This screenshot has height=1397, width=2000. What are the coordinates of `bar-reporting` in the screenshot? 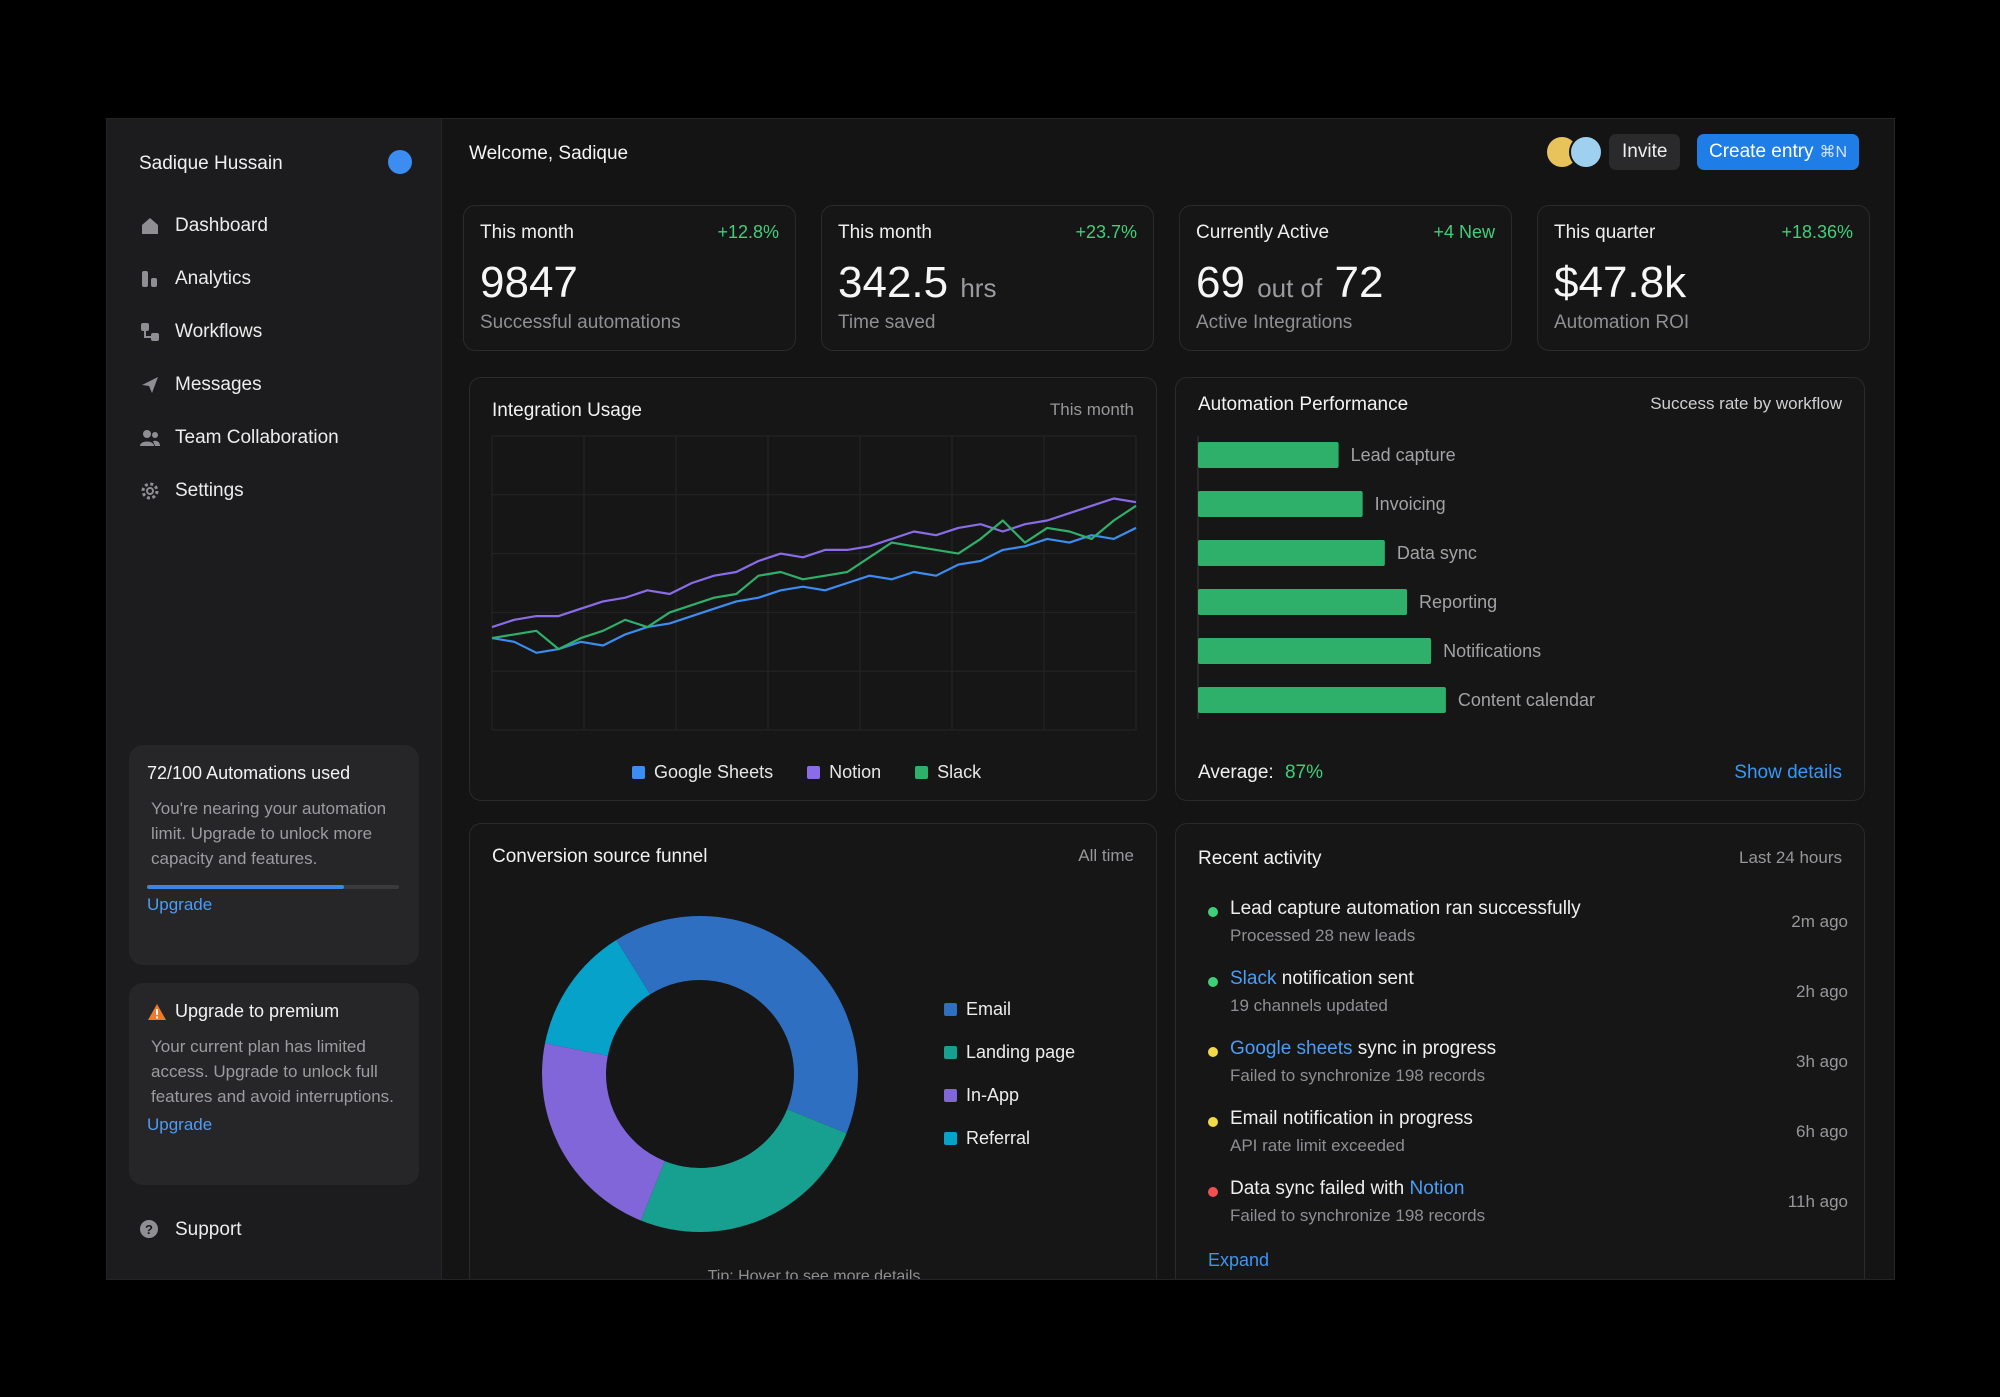 It's located at (1303, 602).